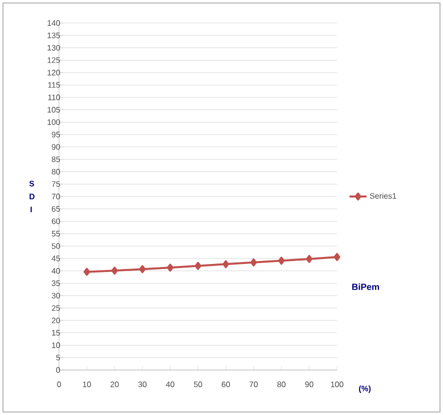 This screenshot has height=415, width=443. I want to click on text: BiPem, so click(365, 286).